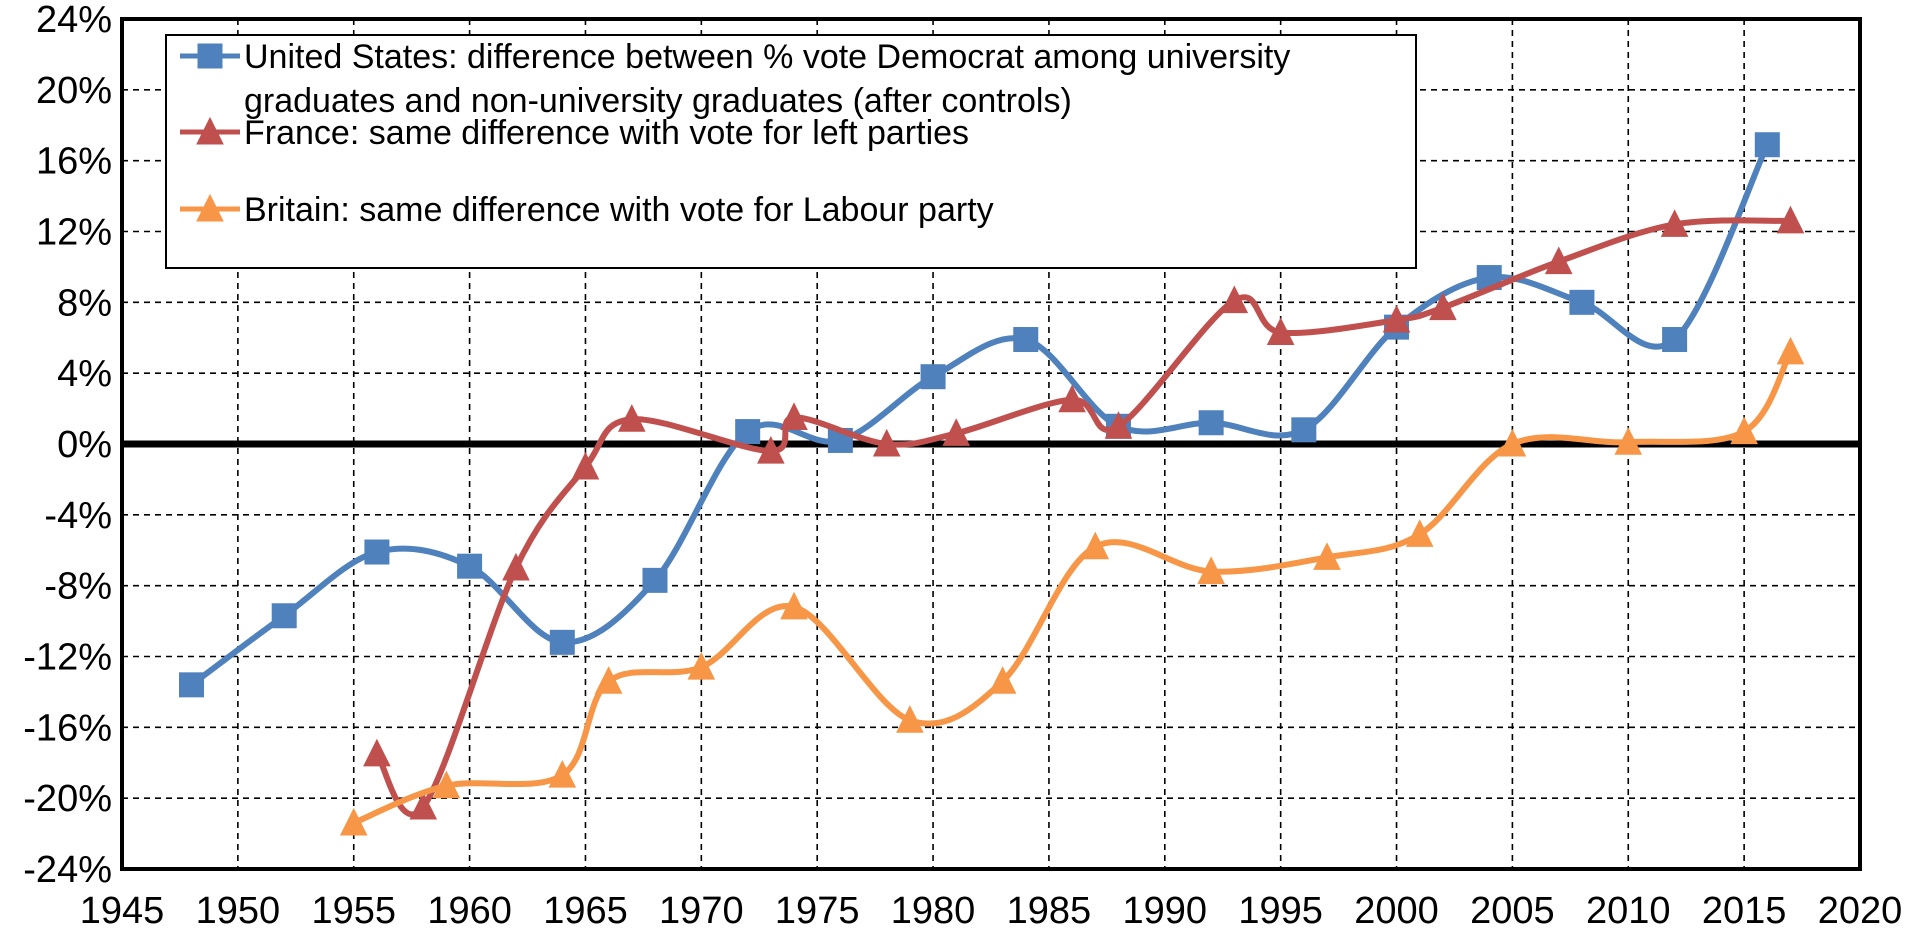 The width and height of the screenshot is (1906, 936). What do you see at coordinates (78, 516) in the screenshot?
I see `y-tick-label: -4%` at bounding box center [78, 516].